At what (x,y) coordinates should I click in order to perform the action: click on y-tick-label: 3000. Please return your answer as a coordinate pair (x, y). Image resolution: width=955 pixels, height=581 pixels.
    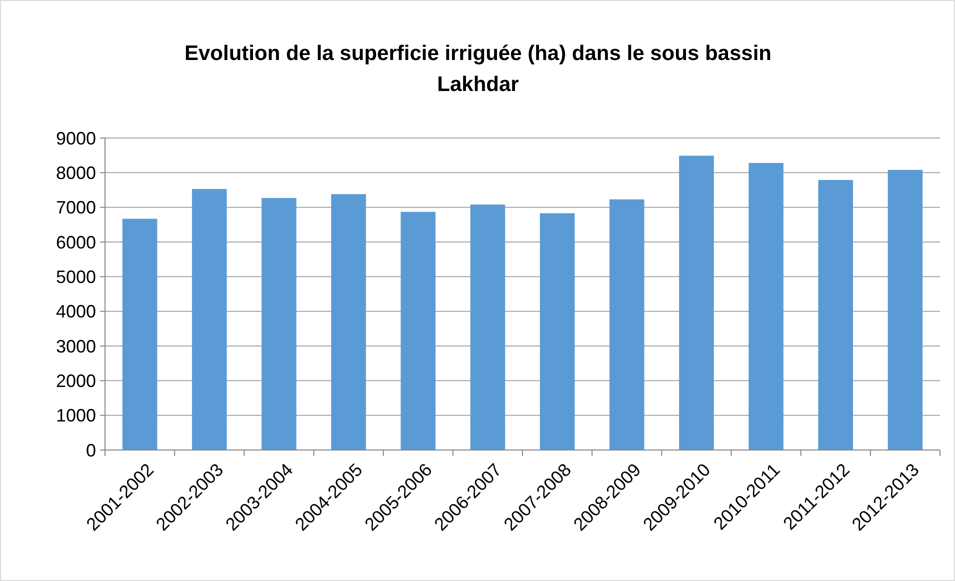
    Looking at the image, I should click on (76, 346).